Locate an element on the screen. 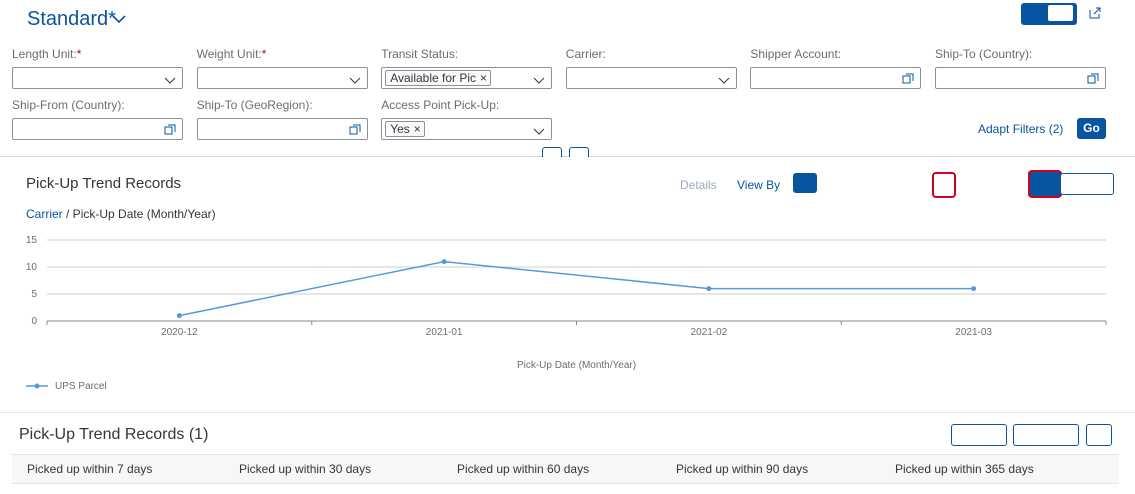 The height and width of the screenshot is (494, 1135). filter-label: Carrier: is located at coordinates (586, 54).